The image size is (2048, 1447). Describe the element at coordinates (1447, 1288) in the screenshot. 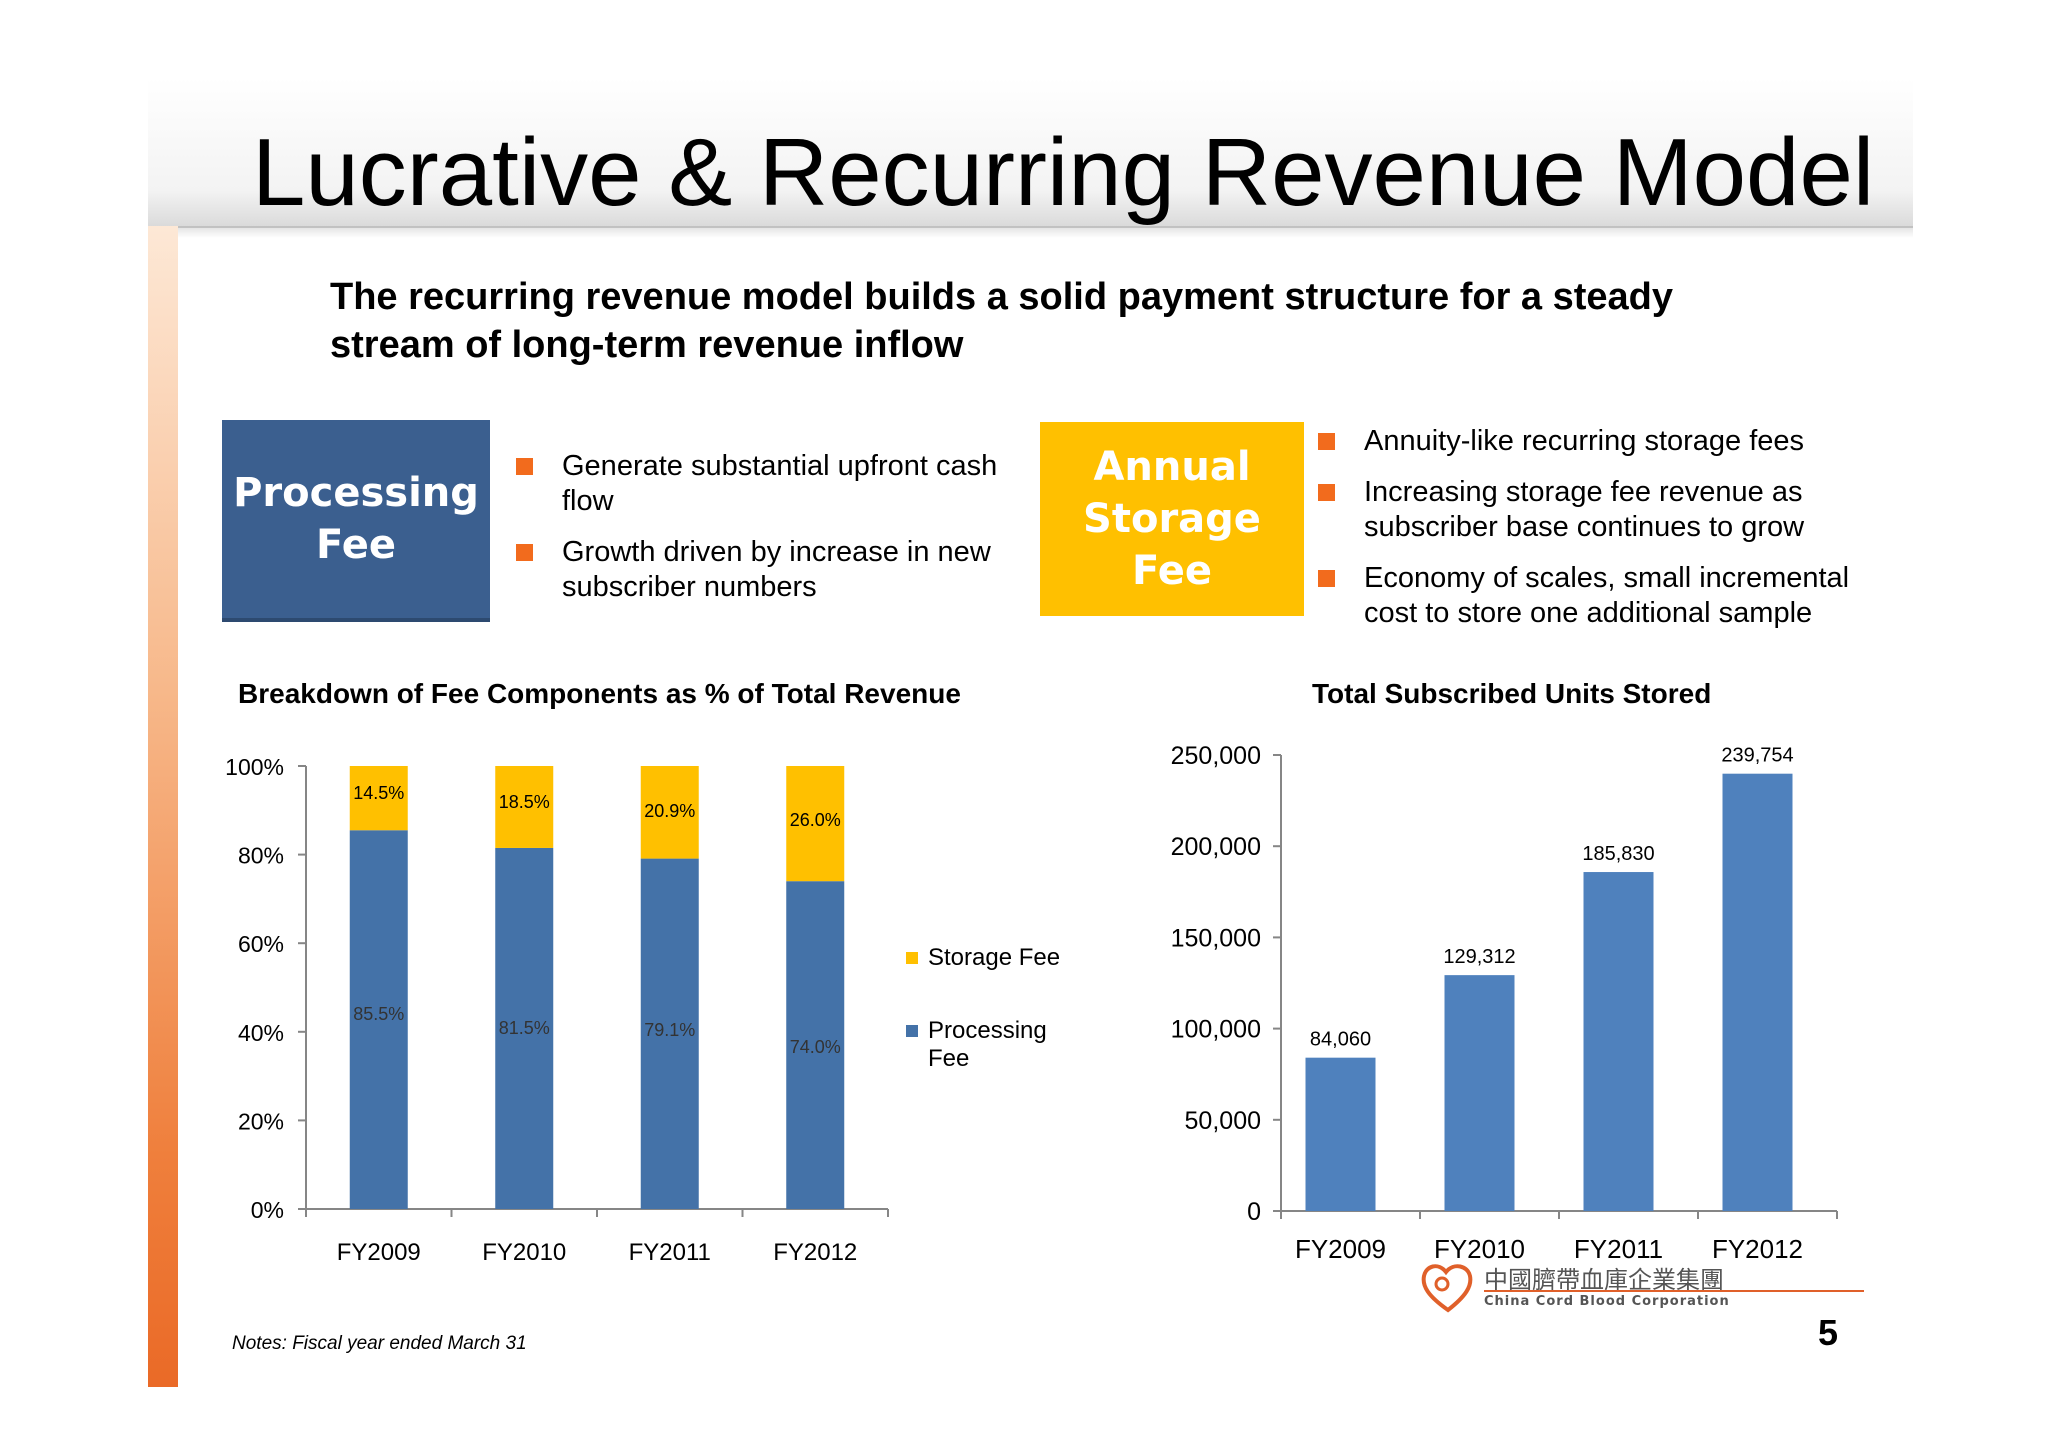

I see `heart-logo-icon` at that location.